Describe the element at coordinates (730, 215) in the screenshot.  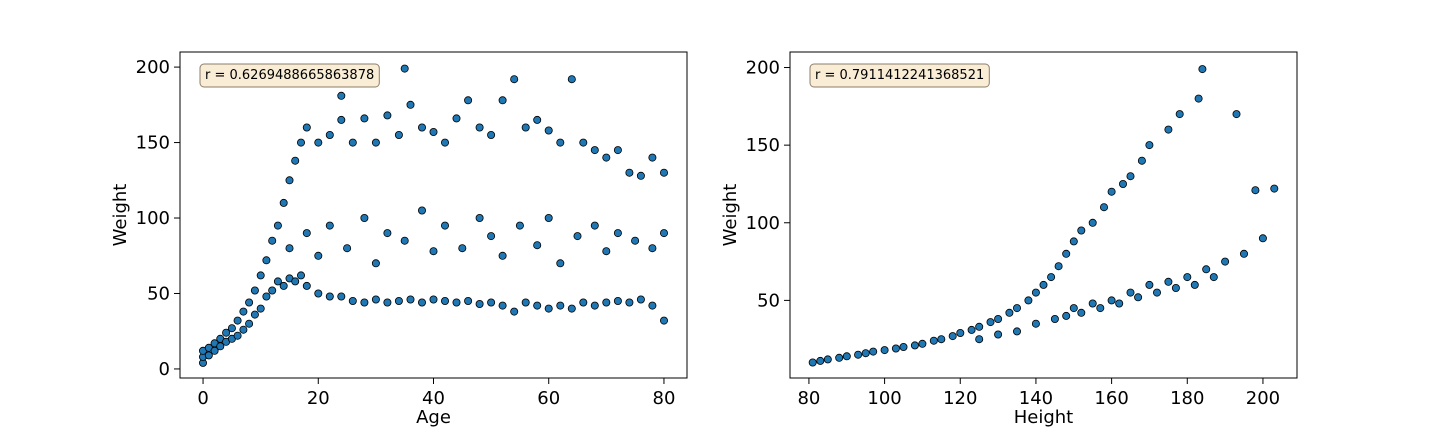
I see `y-axis-label-right: Weight` at that location.